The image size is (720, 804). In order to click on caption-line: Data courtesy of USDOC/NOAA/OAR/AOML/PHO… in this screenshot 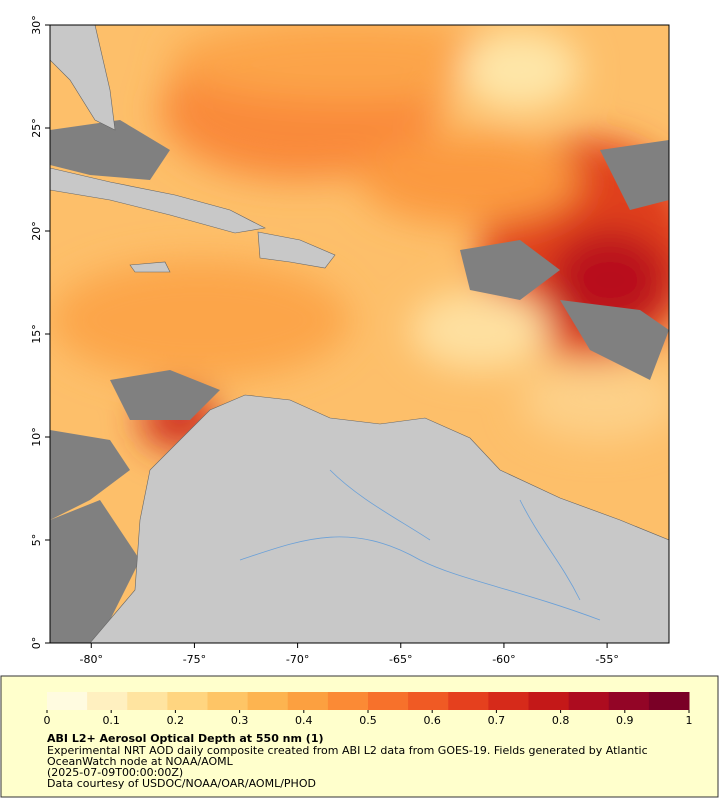, I will do `click(181, 783)`.